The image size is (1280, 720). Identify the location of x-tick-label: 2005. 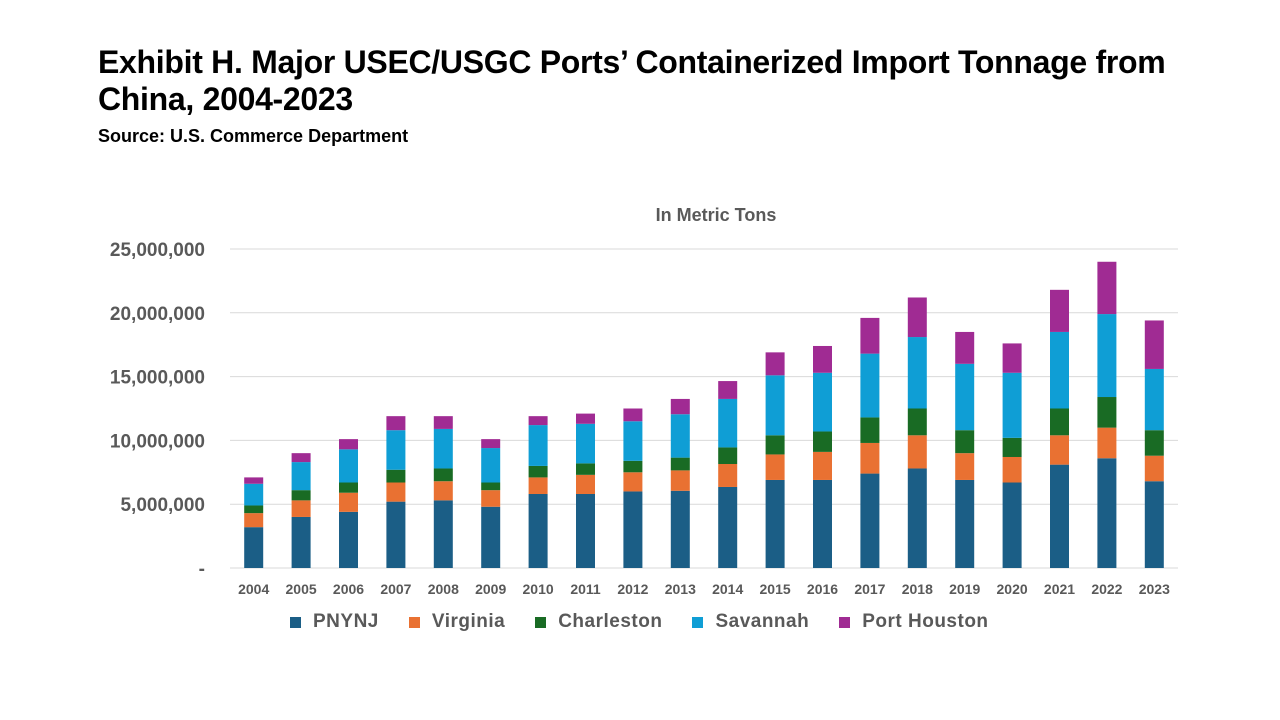
(301, 589).